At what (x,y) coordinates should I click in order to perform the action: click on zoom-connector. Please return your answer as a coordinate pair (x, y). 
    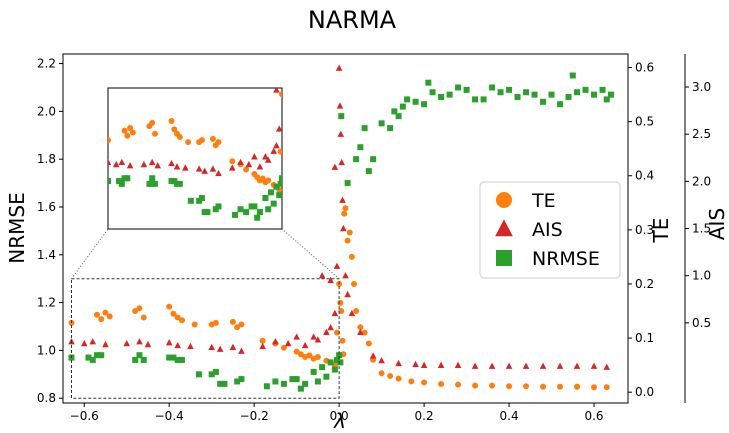
    Looking at the image, I should click on (90, 253).